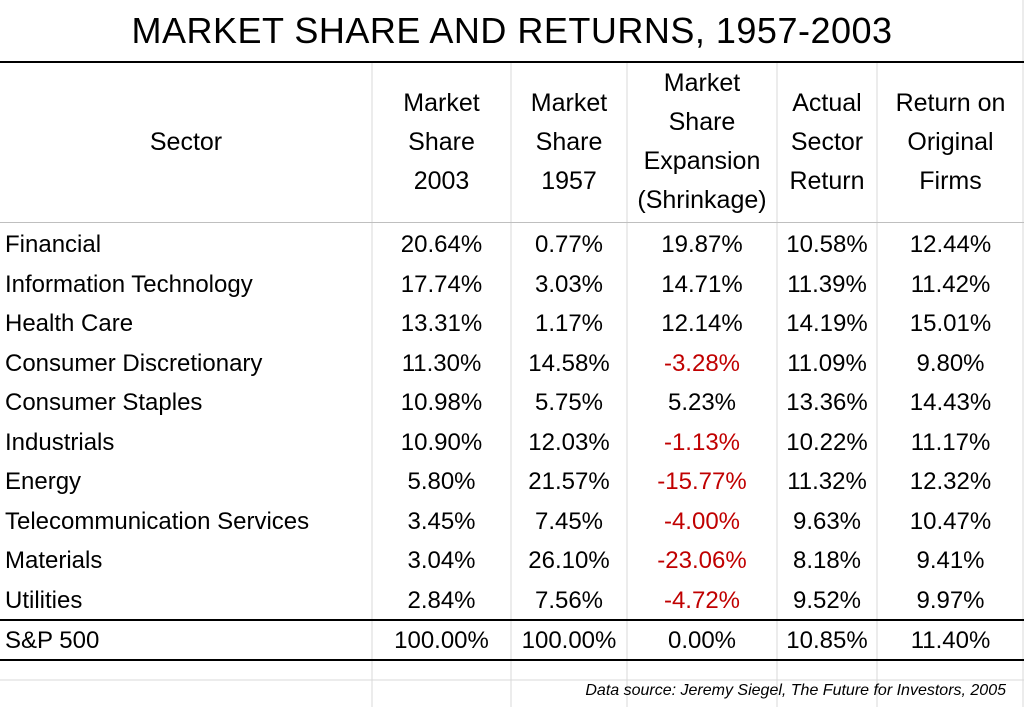 Image resolution: width=1024 pixels, height=707 pixels. What do you see at coordinates (441, 180) in the screenshot?
I see `column-header-line: 2003` at bounding box center [441, 180].